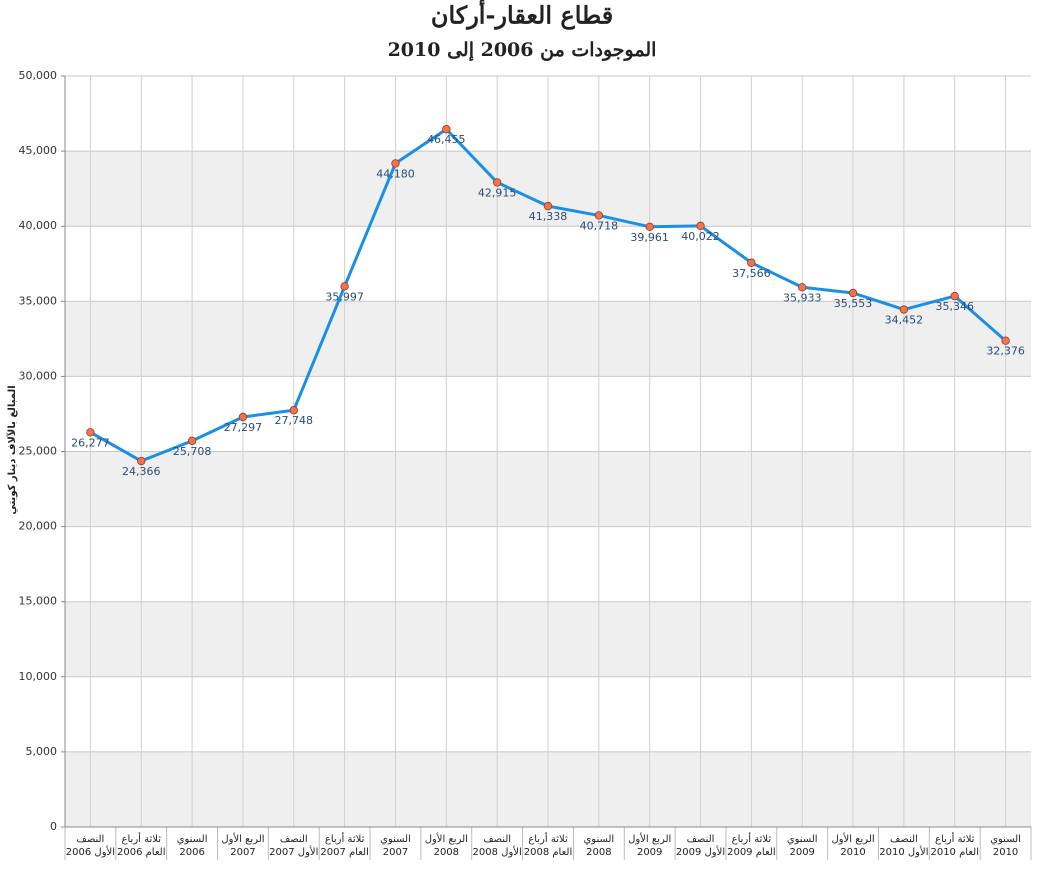 The width and height of the screenshot is (1045, 871). I want to click on y-tick-label: 10,000, so click(38, 676).